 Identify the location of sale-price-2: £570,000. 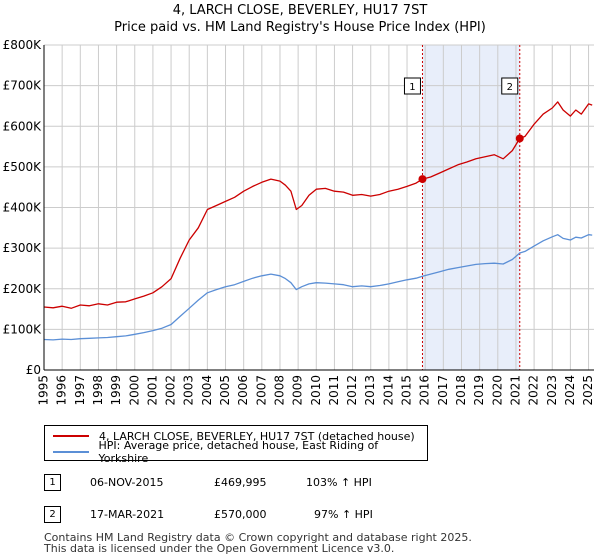
(240, 514).